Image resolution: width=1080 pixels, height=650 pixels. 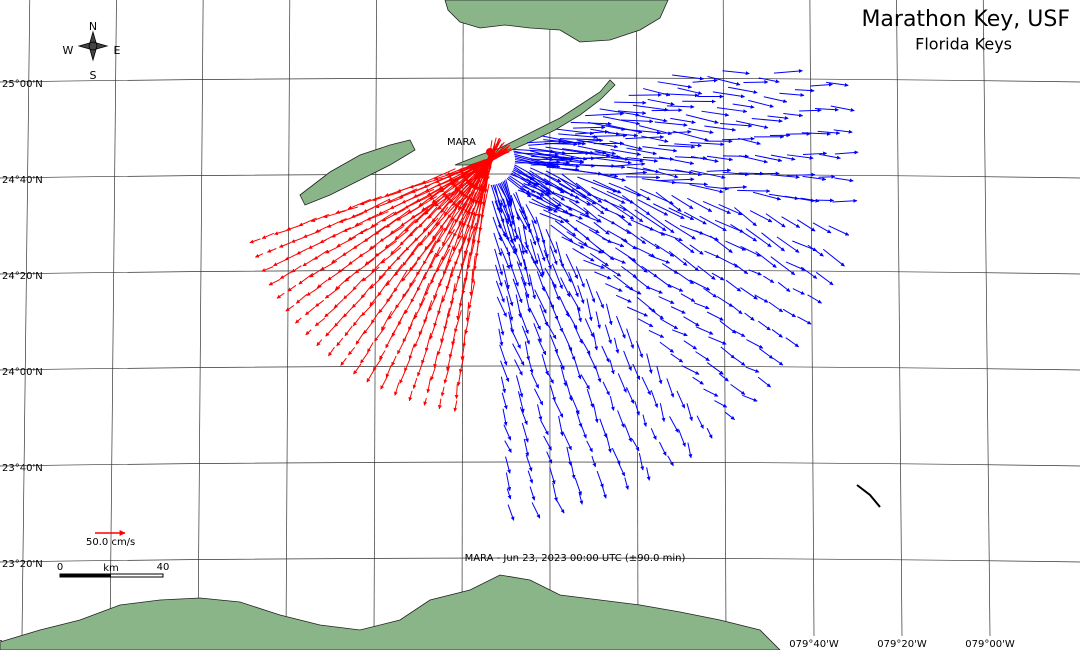 I want to click on latitude-label: 24°20'N, so click(x=22, y=276).